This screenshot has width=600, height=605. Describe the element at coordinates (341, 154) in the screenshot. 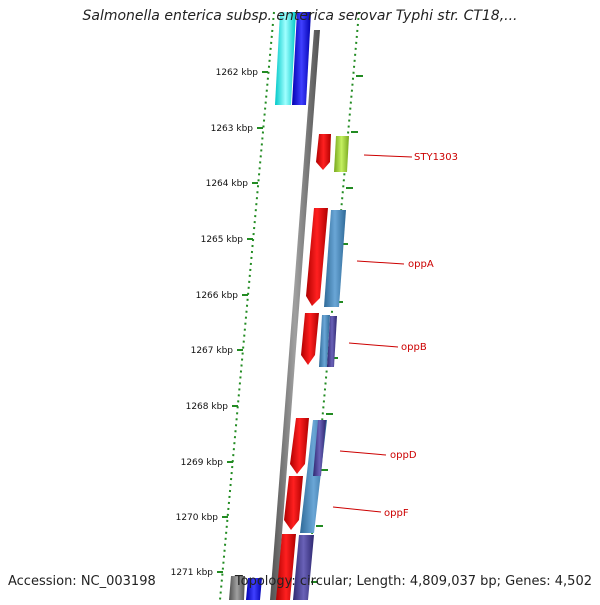

I see `cds-feature-sty1303` at that location.